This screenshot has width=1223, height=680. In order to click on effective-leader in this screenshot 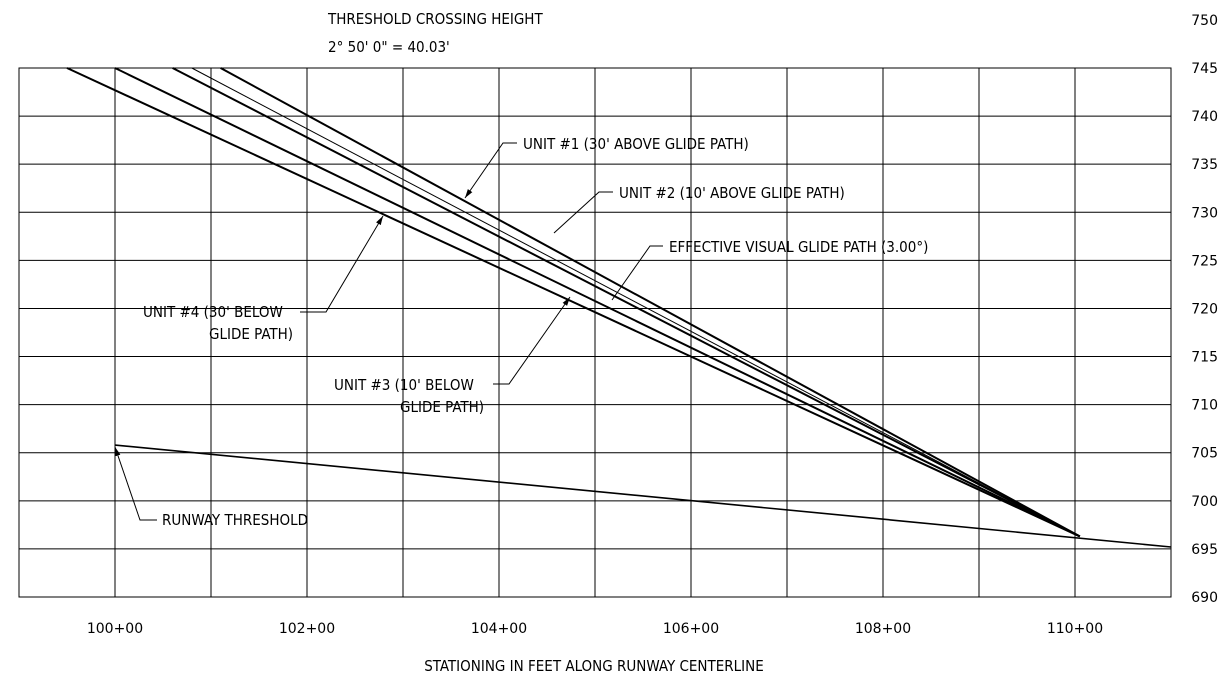, I will do `click(637, 273)`.